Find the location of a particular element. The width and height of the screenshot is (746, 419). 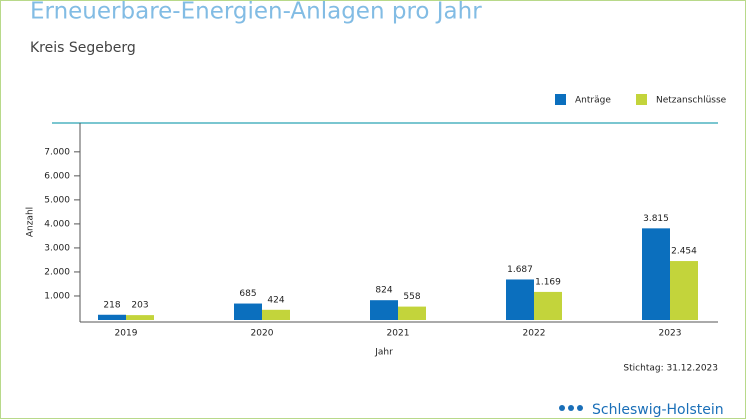

data-label: 3.815 is located at coordinates (656, 219).